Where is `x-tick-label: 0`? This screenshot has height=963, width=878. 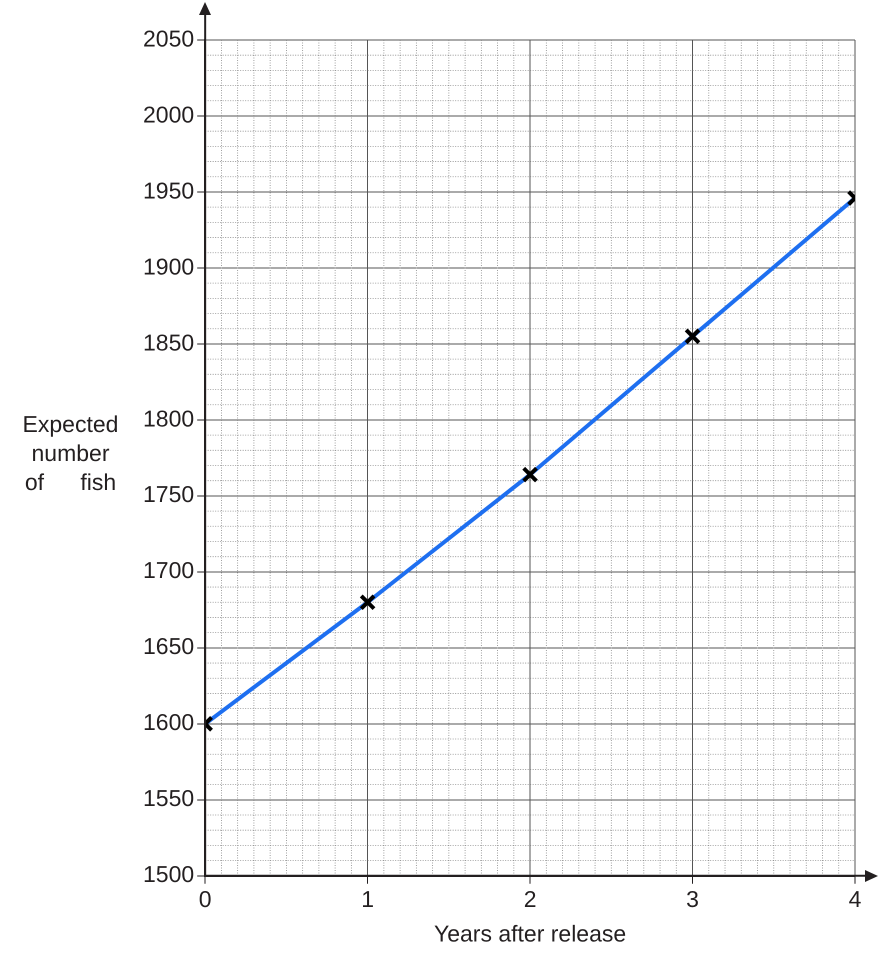 x-tick-label: 0 is located at coordinates (205, 899).